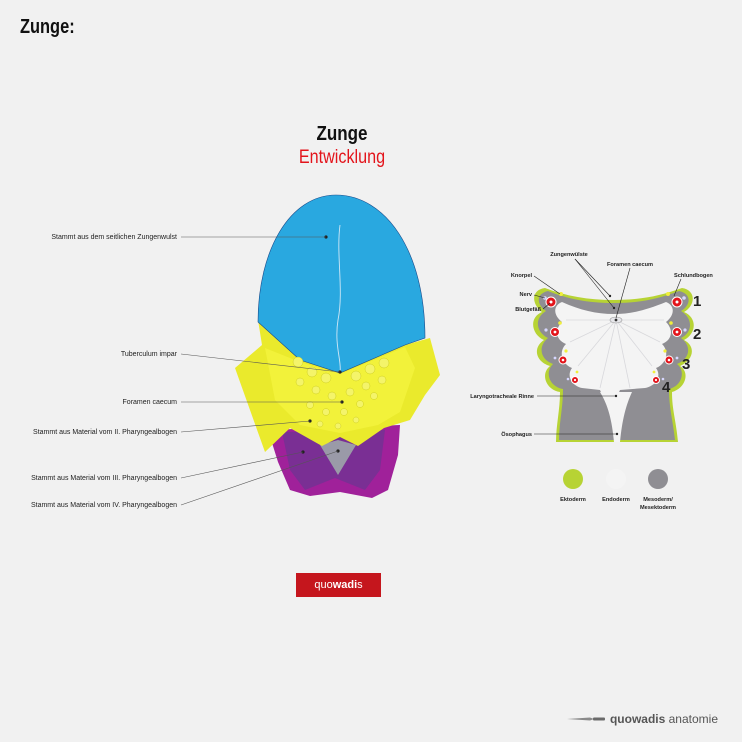 The height and width of the screenshot is (742, 742). Describe the element at coordinates (637, 719) in the screenshot. I see `brand-name: quowadis` at that location.